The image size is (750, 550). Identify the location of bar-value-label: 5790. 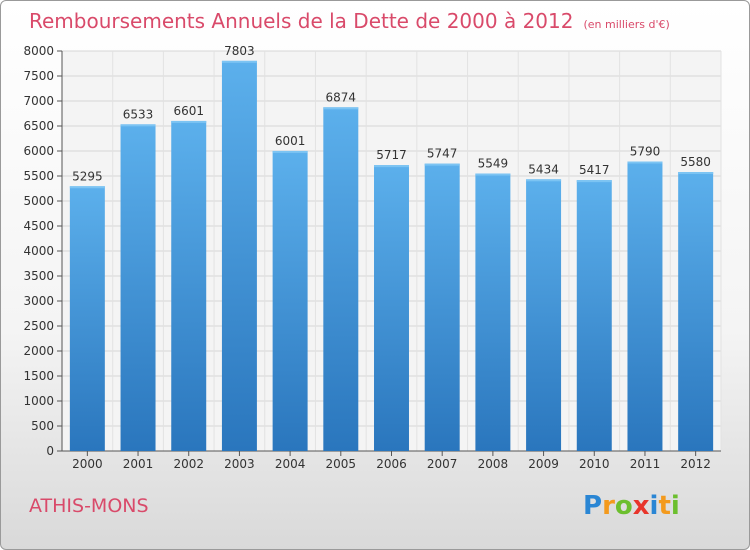
(645, 152).